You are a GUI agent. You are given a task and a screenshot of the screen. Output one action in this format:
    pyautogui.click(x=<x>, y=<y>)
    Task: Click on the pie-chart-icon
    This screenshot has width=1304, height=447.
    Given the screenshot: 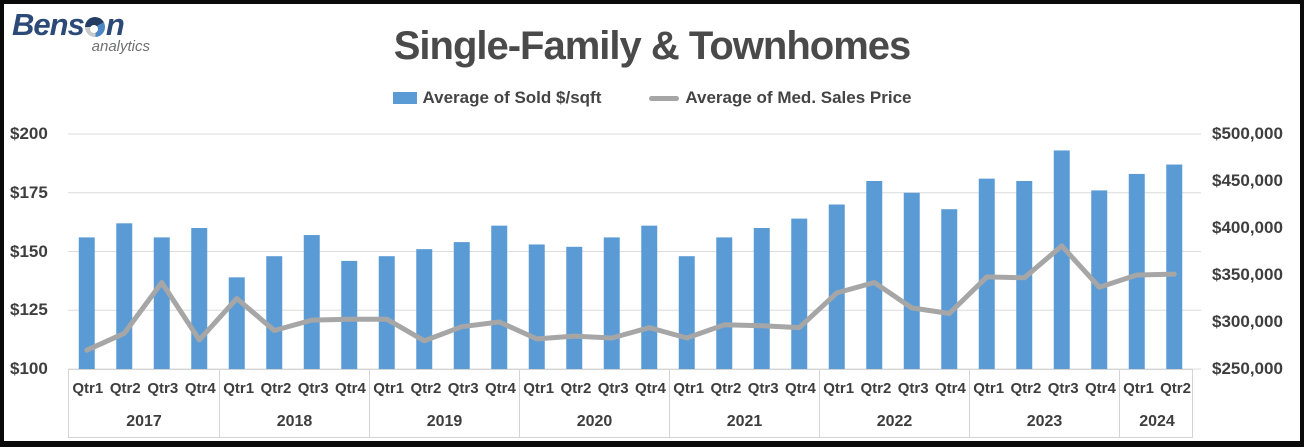 What is the action you would take?
    pyautogui.click(x=94, y=27)
    